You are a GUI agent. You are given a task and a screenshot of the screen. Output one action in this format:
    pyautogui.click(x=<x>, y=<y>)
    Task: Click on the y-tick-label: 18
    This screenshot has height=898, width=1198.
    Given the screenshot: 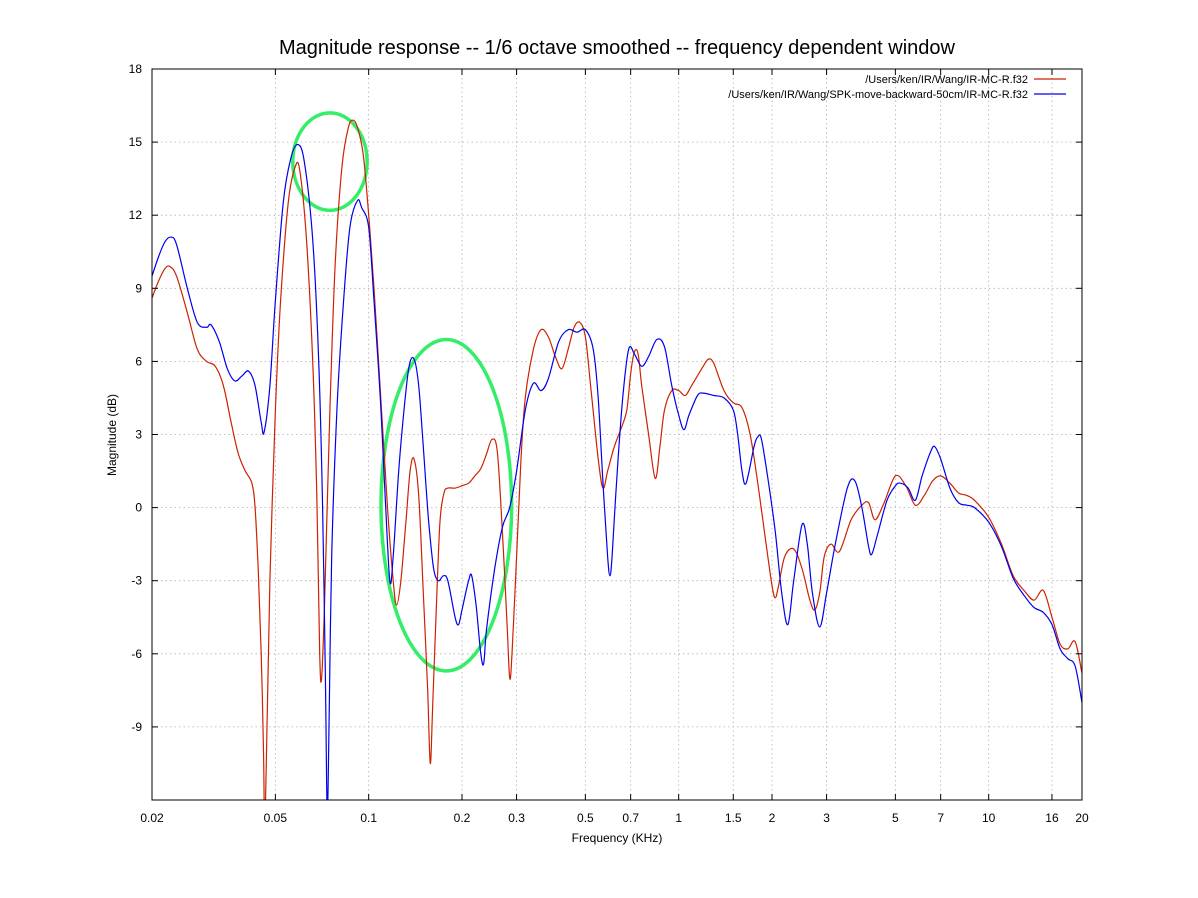 What is the action you would take?
    pyautogui.click(x=136, y=69)
    